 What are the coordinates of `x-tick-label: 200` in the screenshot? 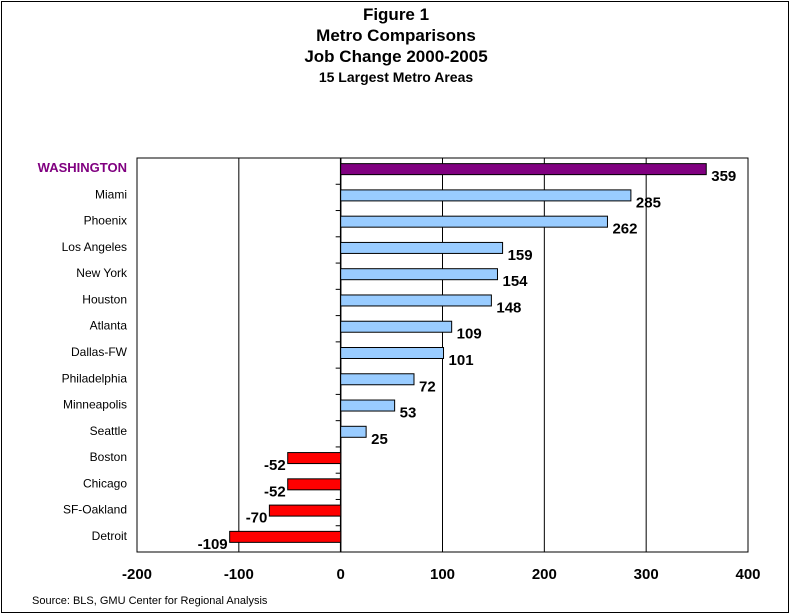 It's located at (544, 574).